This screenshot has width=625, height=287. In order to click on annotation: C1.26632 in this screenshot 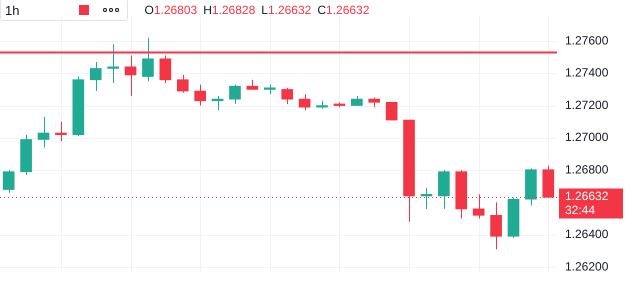, I will do `click(343, 10)`.